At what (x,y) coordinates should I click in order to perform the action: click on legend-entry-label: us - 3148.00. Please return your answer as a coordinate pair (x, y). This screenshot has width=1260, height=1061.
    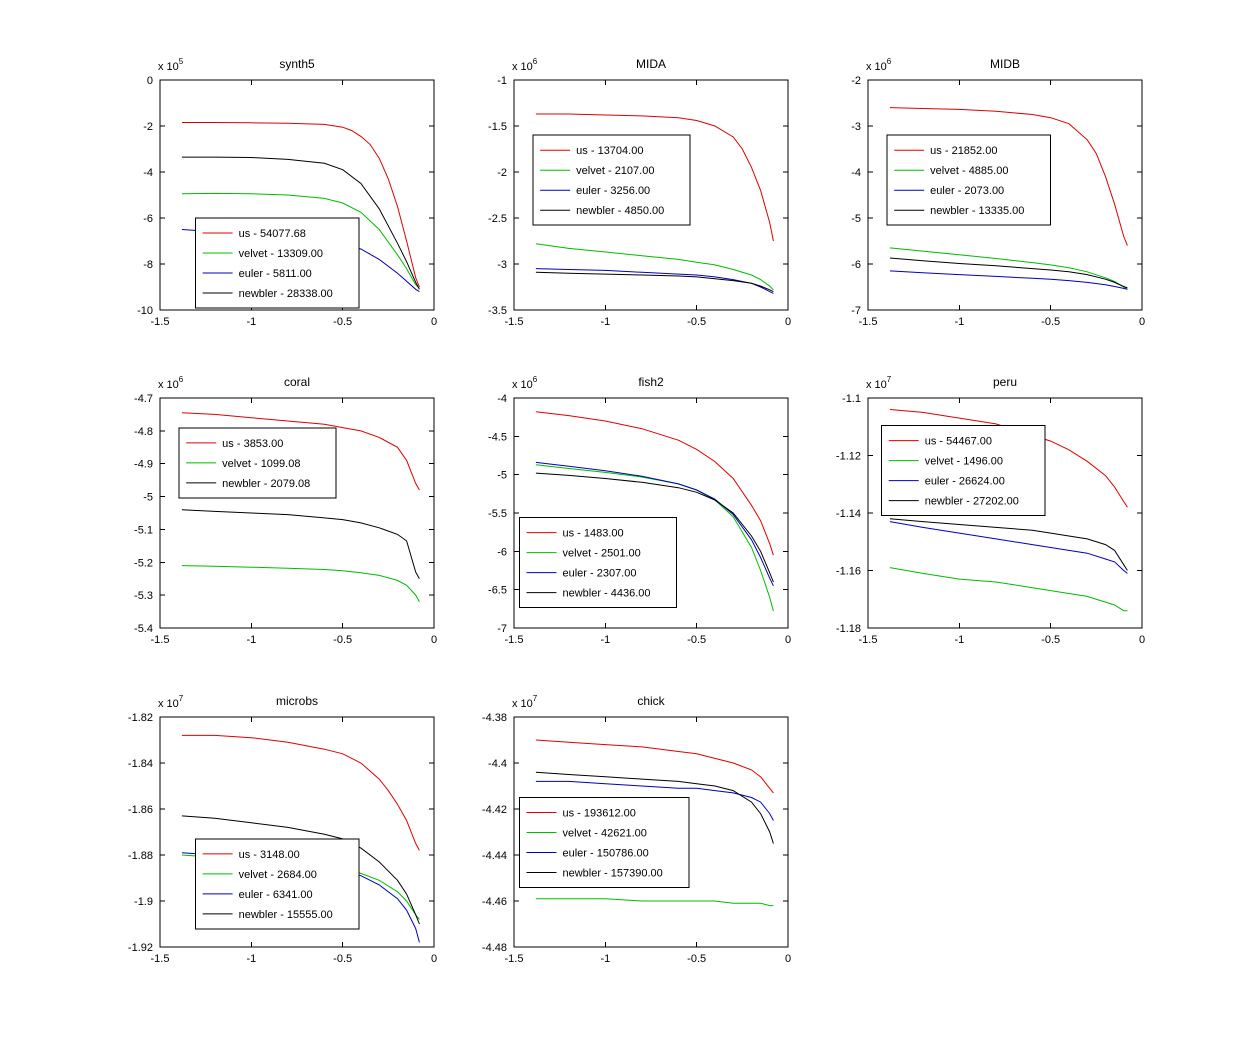
    Looking at the image, I should click on (269, 855).